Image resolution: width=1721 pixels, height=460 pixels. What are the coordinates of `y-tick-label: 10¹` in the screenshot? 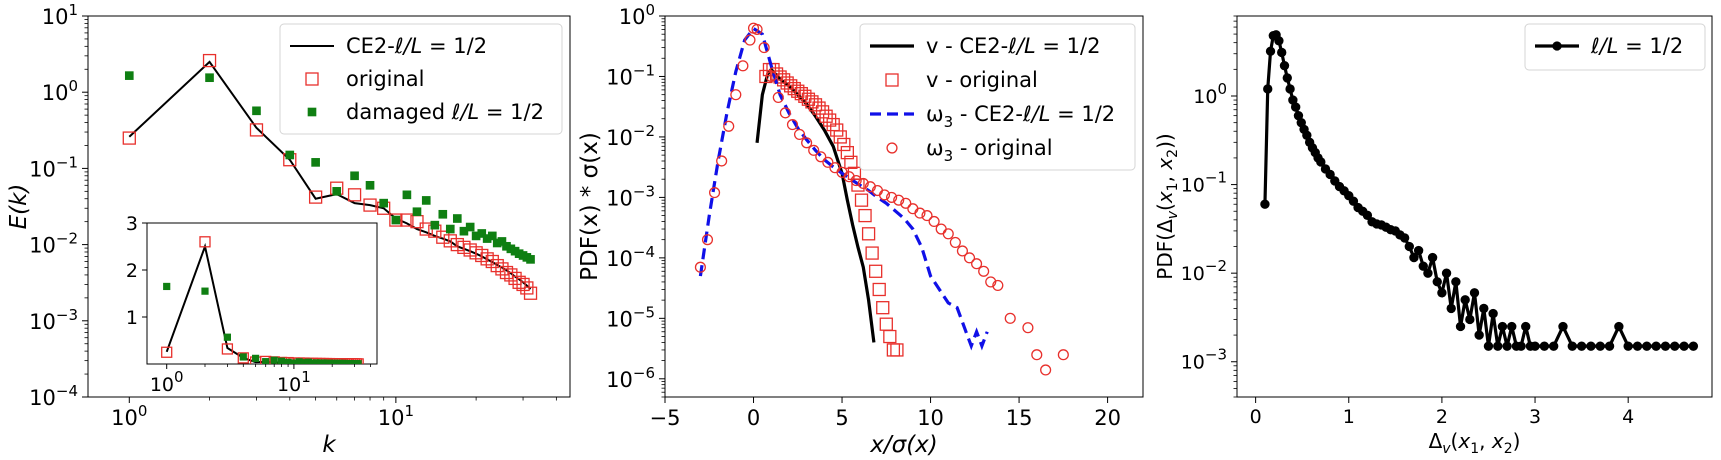 It's located at (60, 15).